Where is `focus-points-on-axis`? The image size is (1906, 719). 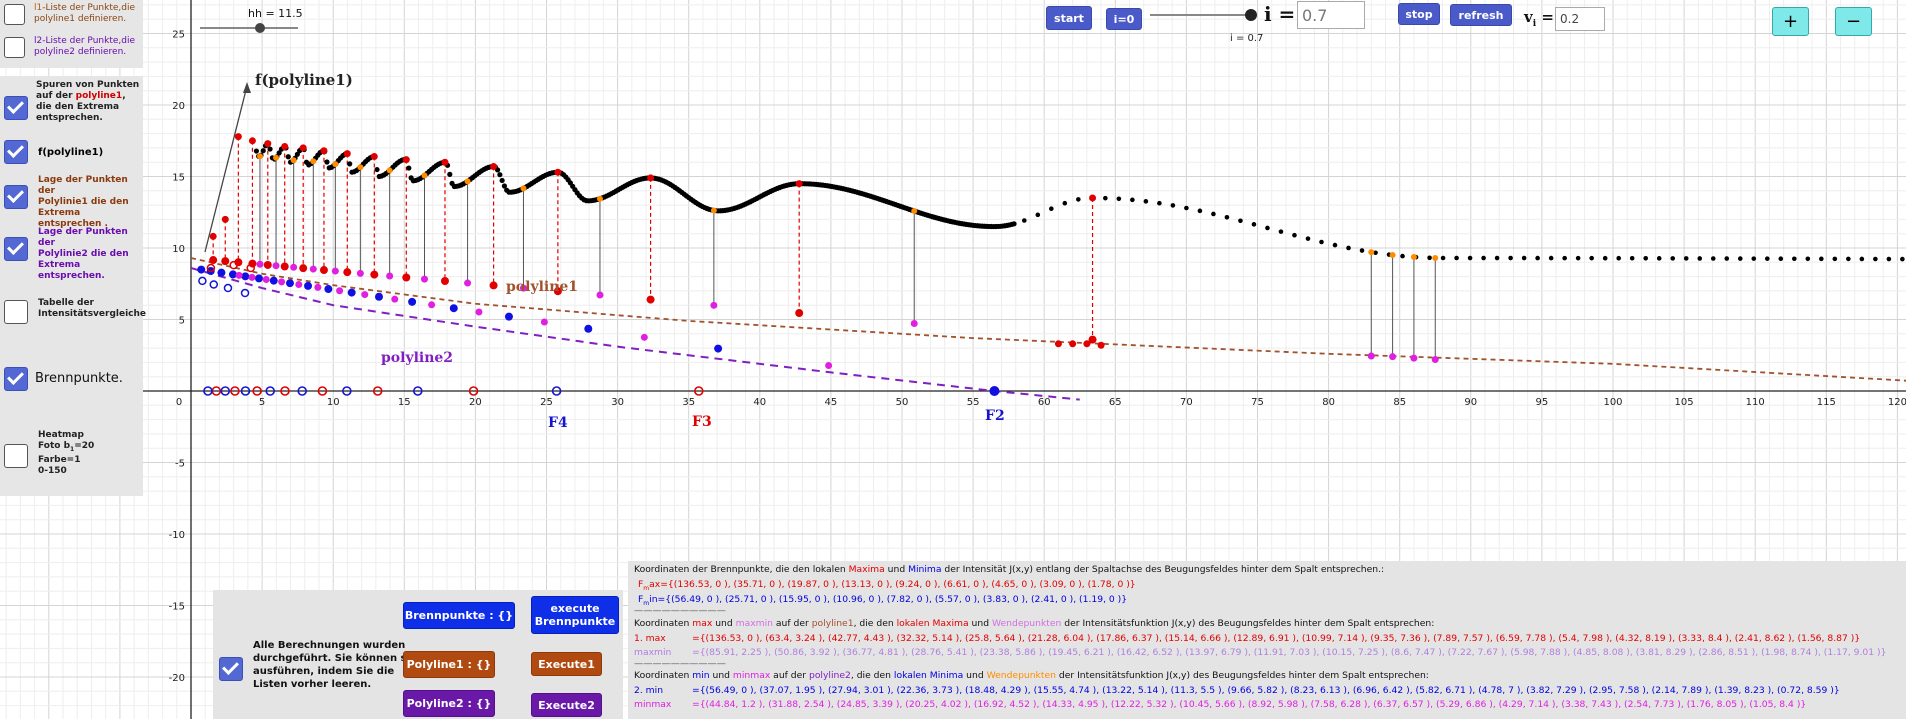 focus-points-on-axis is located at coordinates (451, 328).